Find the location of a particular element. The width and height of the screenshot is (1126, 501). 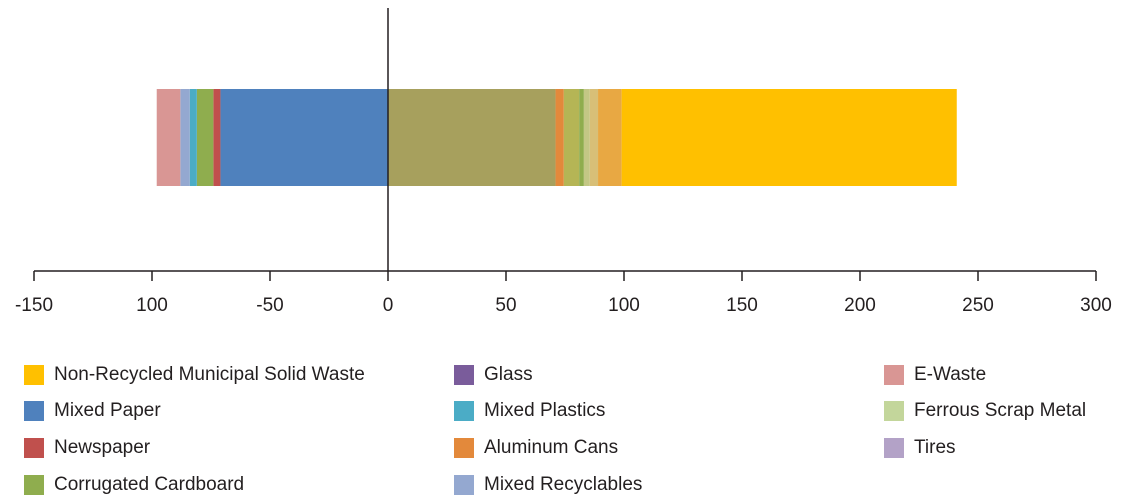

x-tick-label: -150 is located at coordinates (34, 305).